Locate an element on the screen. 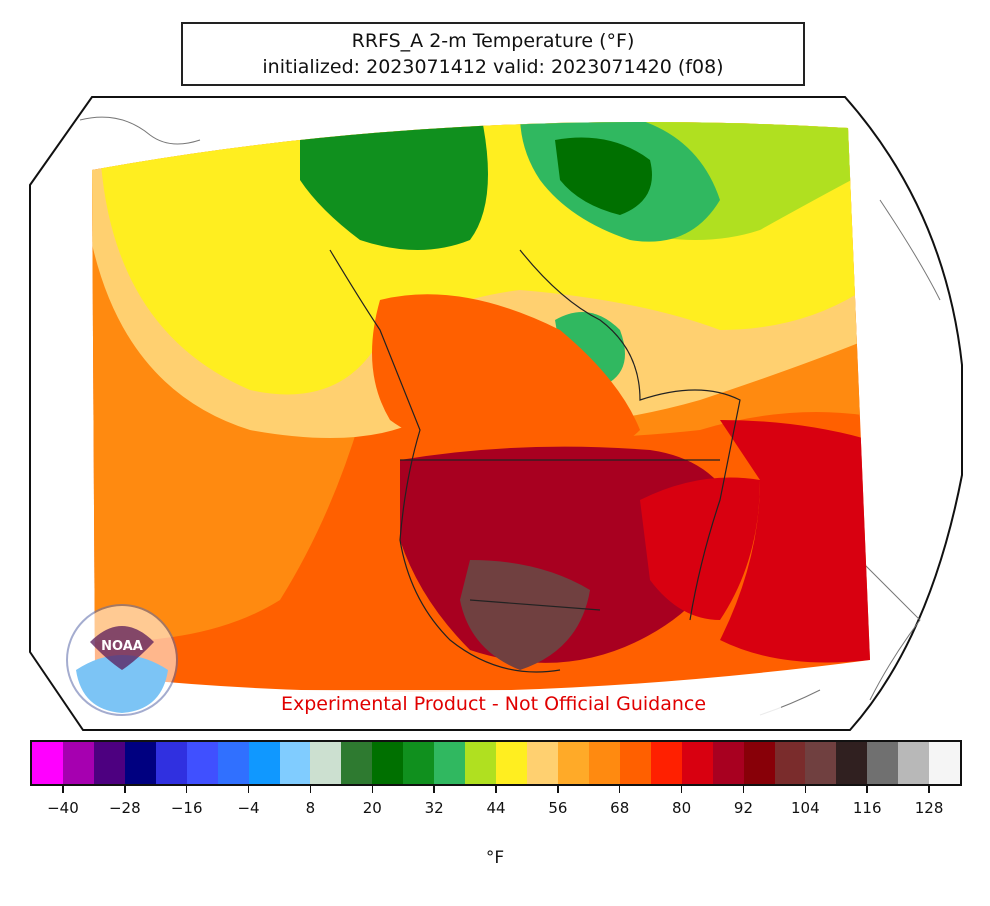 Image resolution: width=990 pixels, height=906 pixels. colorbar-ticks: −40 −28 −16 −4 8 20 32 44 56 68 80 92 104 116 128 is located at coordinates (495, 806).